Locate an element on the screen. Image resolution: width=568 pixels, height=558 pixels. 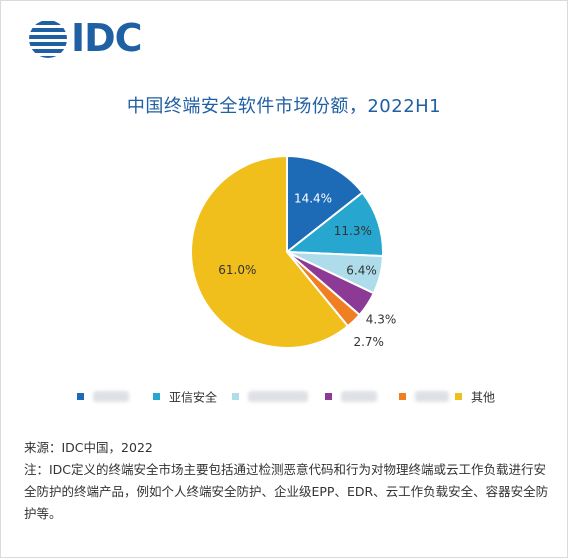
pie-labels: 14.4% 11.3% 6.4% 4.3% 2.7% 61.0% is located at coordinates (307, 270).